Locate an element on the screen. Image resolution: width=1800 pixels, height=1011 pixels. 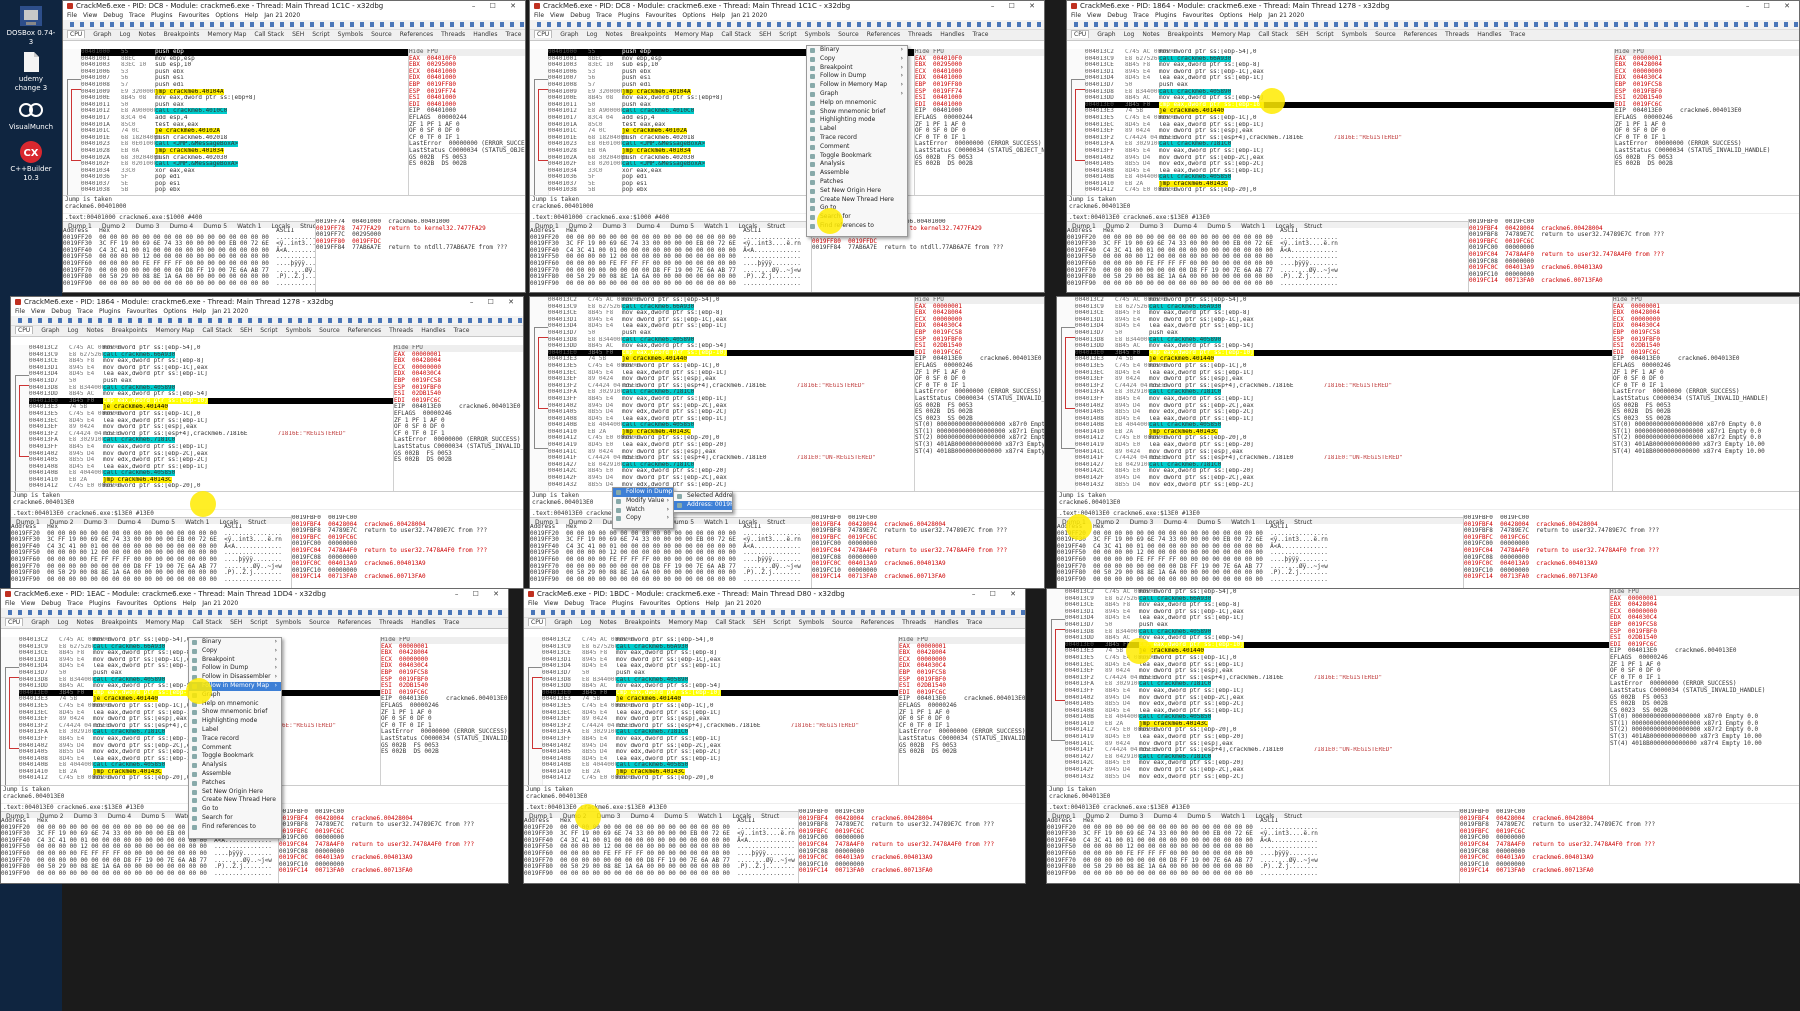
menu-item-options: Options is located at coordinates (694, 15).